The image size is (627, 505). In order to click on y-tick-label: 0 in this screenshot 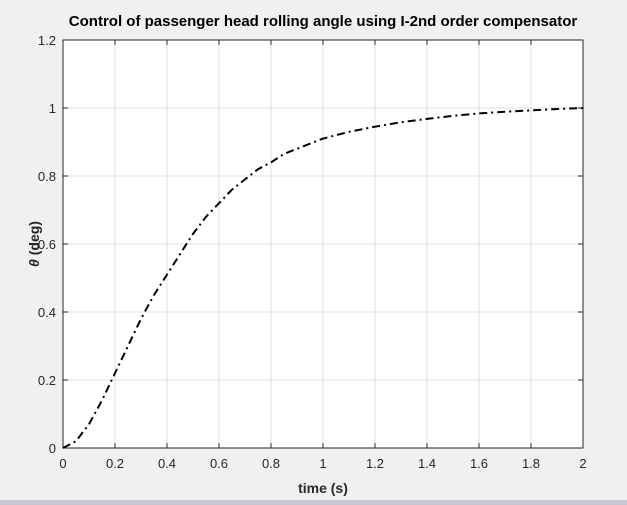, I will do `click(52, 448)`.